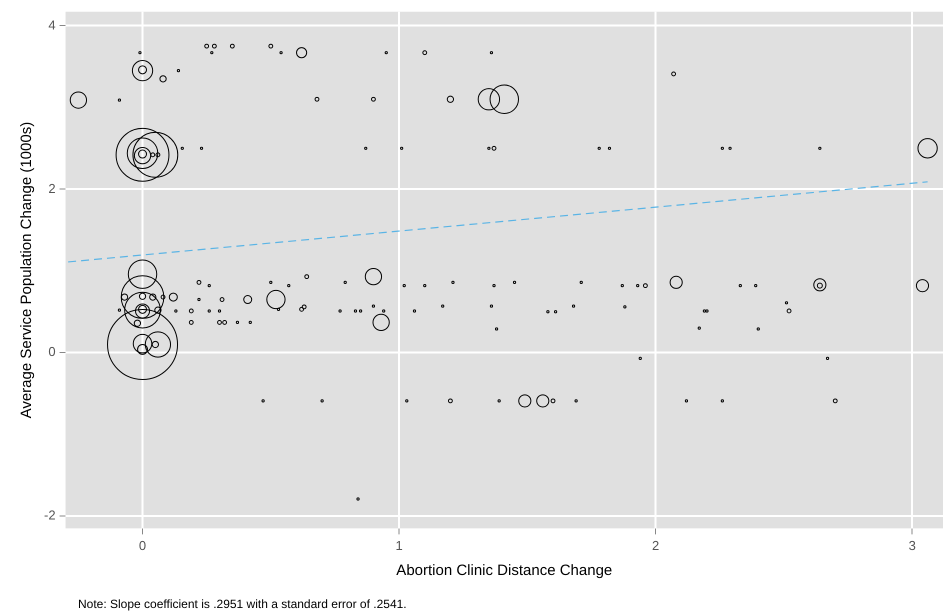 The height and width of the screenshot is (613, 943). What do you see at coordinates (242, 604) in the screenshot?
I see `text: Note: Slope coefficient is .2951 with a standard error of .2541.` at bounding box center [242, 604].